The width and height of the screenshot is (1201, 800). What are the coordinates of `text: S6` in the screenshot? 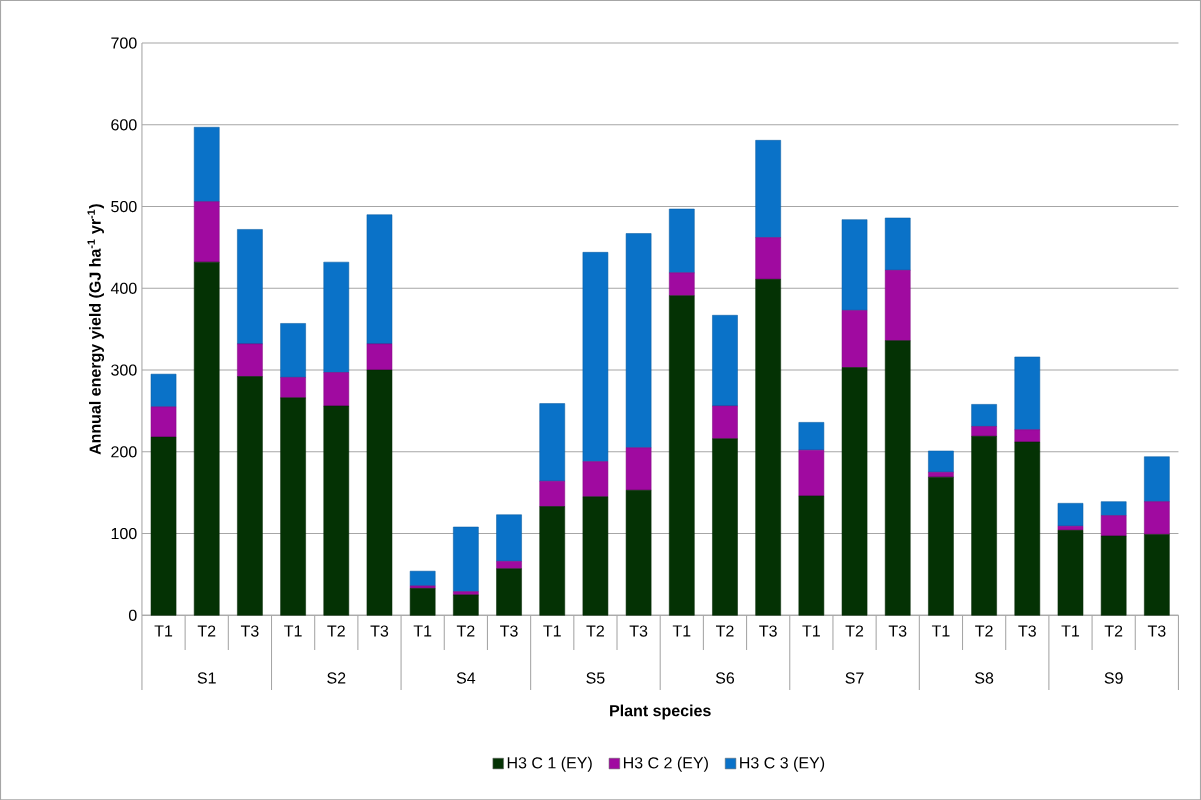 It's located at (725, 678).